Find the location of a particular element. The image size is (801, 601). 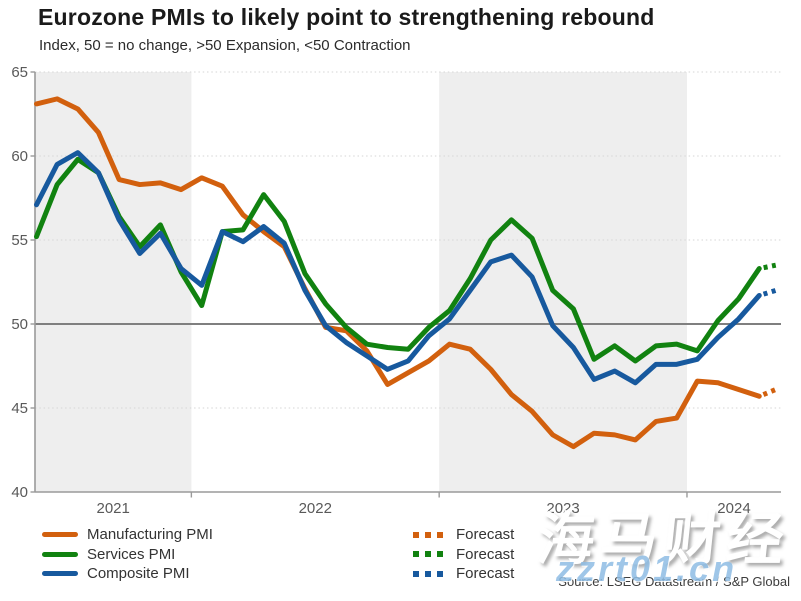

y-tick-label-40: 40 is located at coordinates (19, 492).